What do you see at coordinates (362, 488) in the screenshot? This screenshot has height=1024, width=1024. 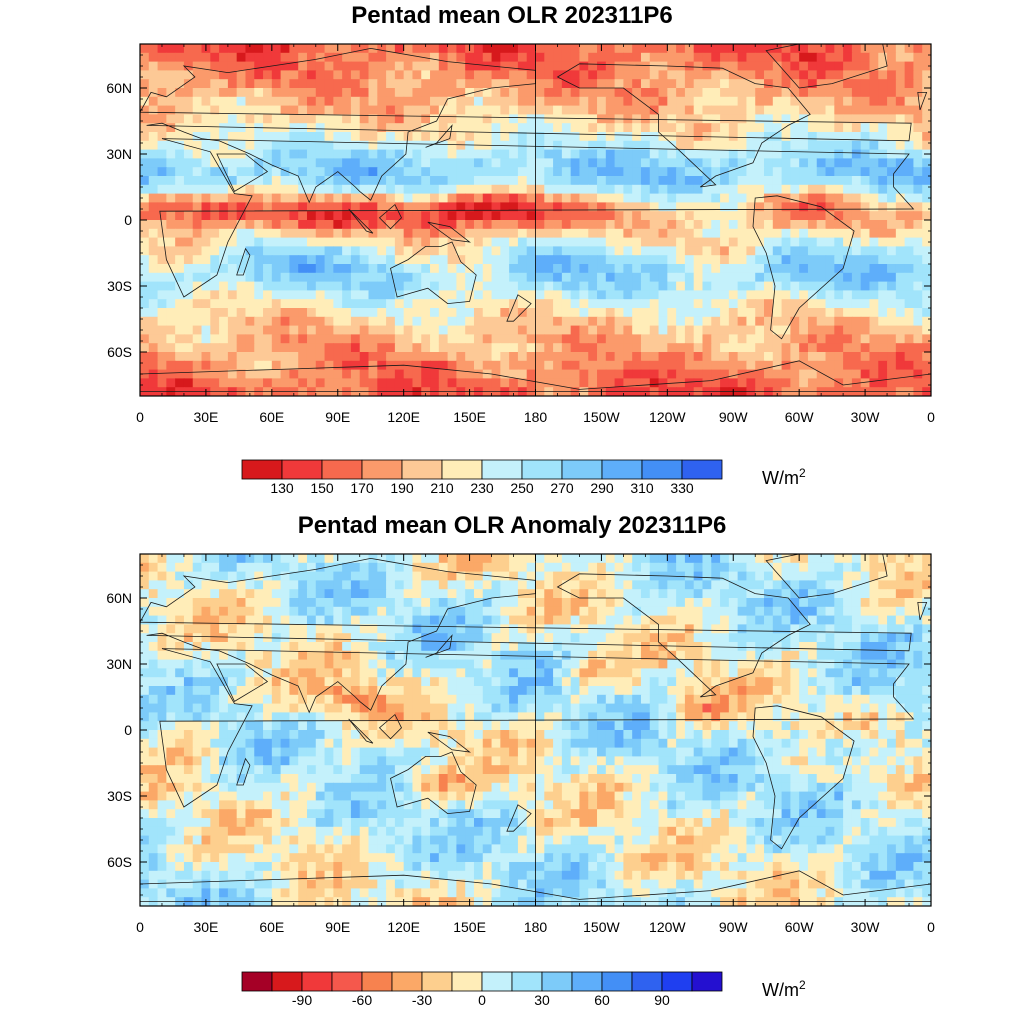 I see `colorbar-label: 170` at bounding box center [362, 488].